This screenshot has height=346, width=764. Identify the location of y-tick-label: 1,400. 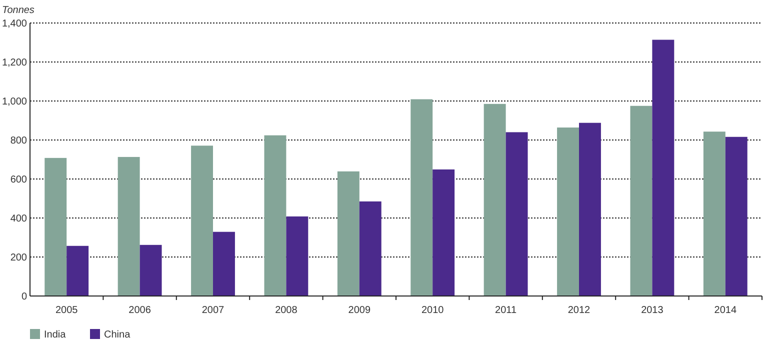
(15, 24).